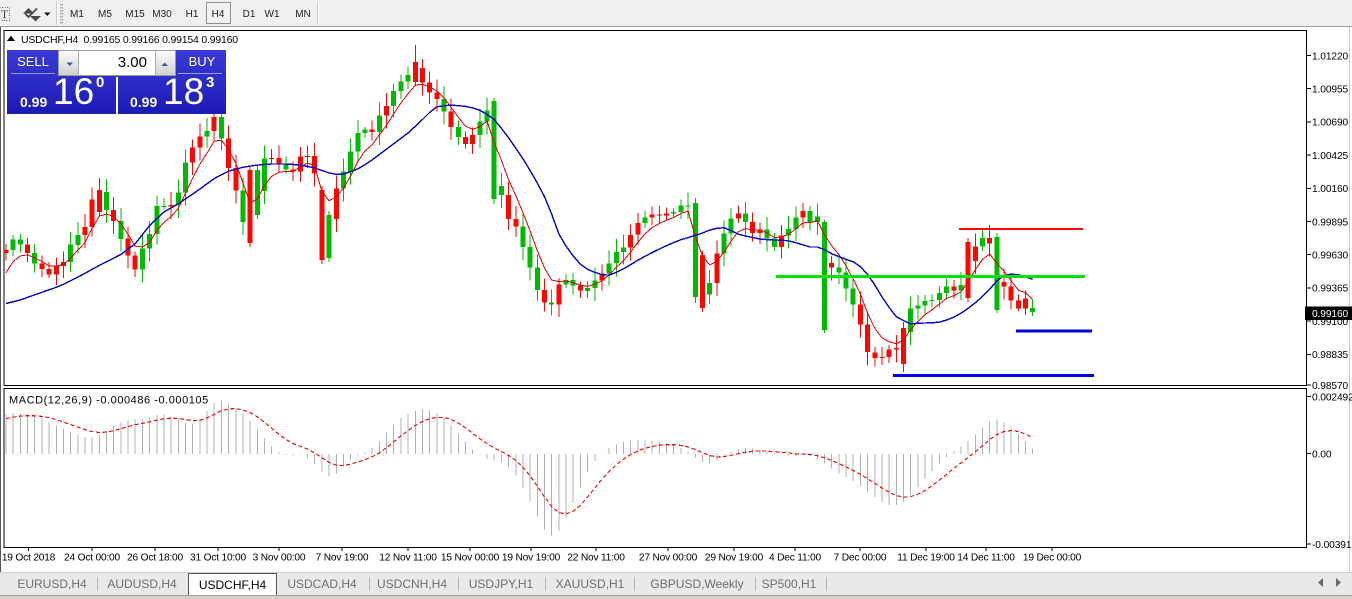  I want to click on svg-text: 29 Nov 19:00, so click(734, 558).